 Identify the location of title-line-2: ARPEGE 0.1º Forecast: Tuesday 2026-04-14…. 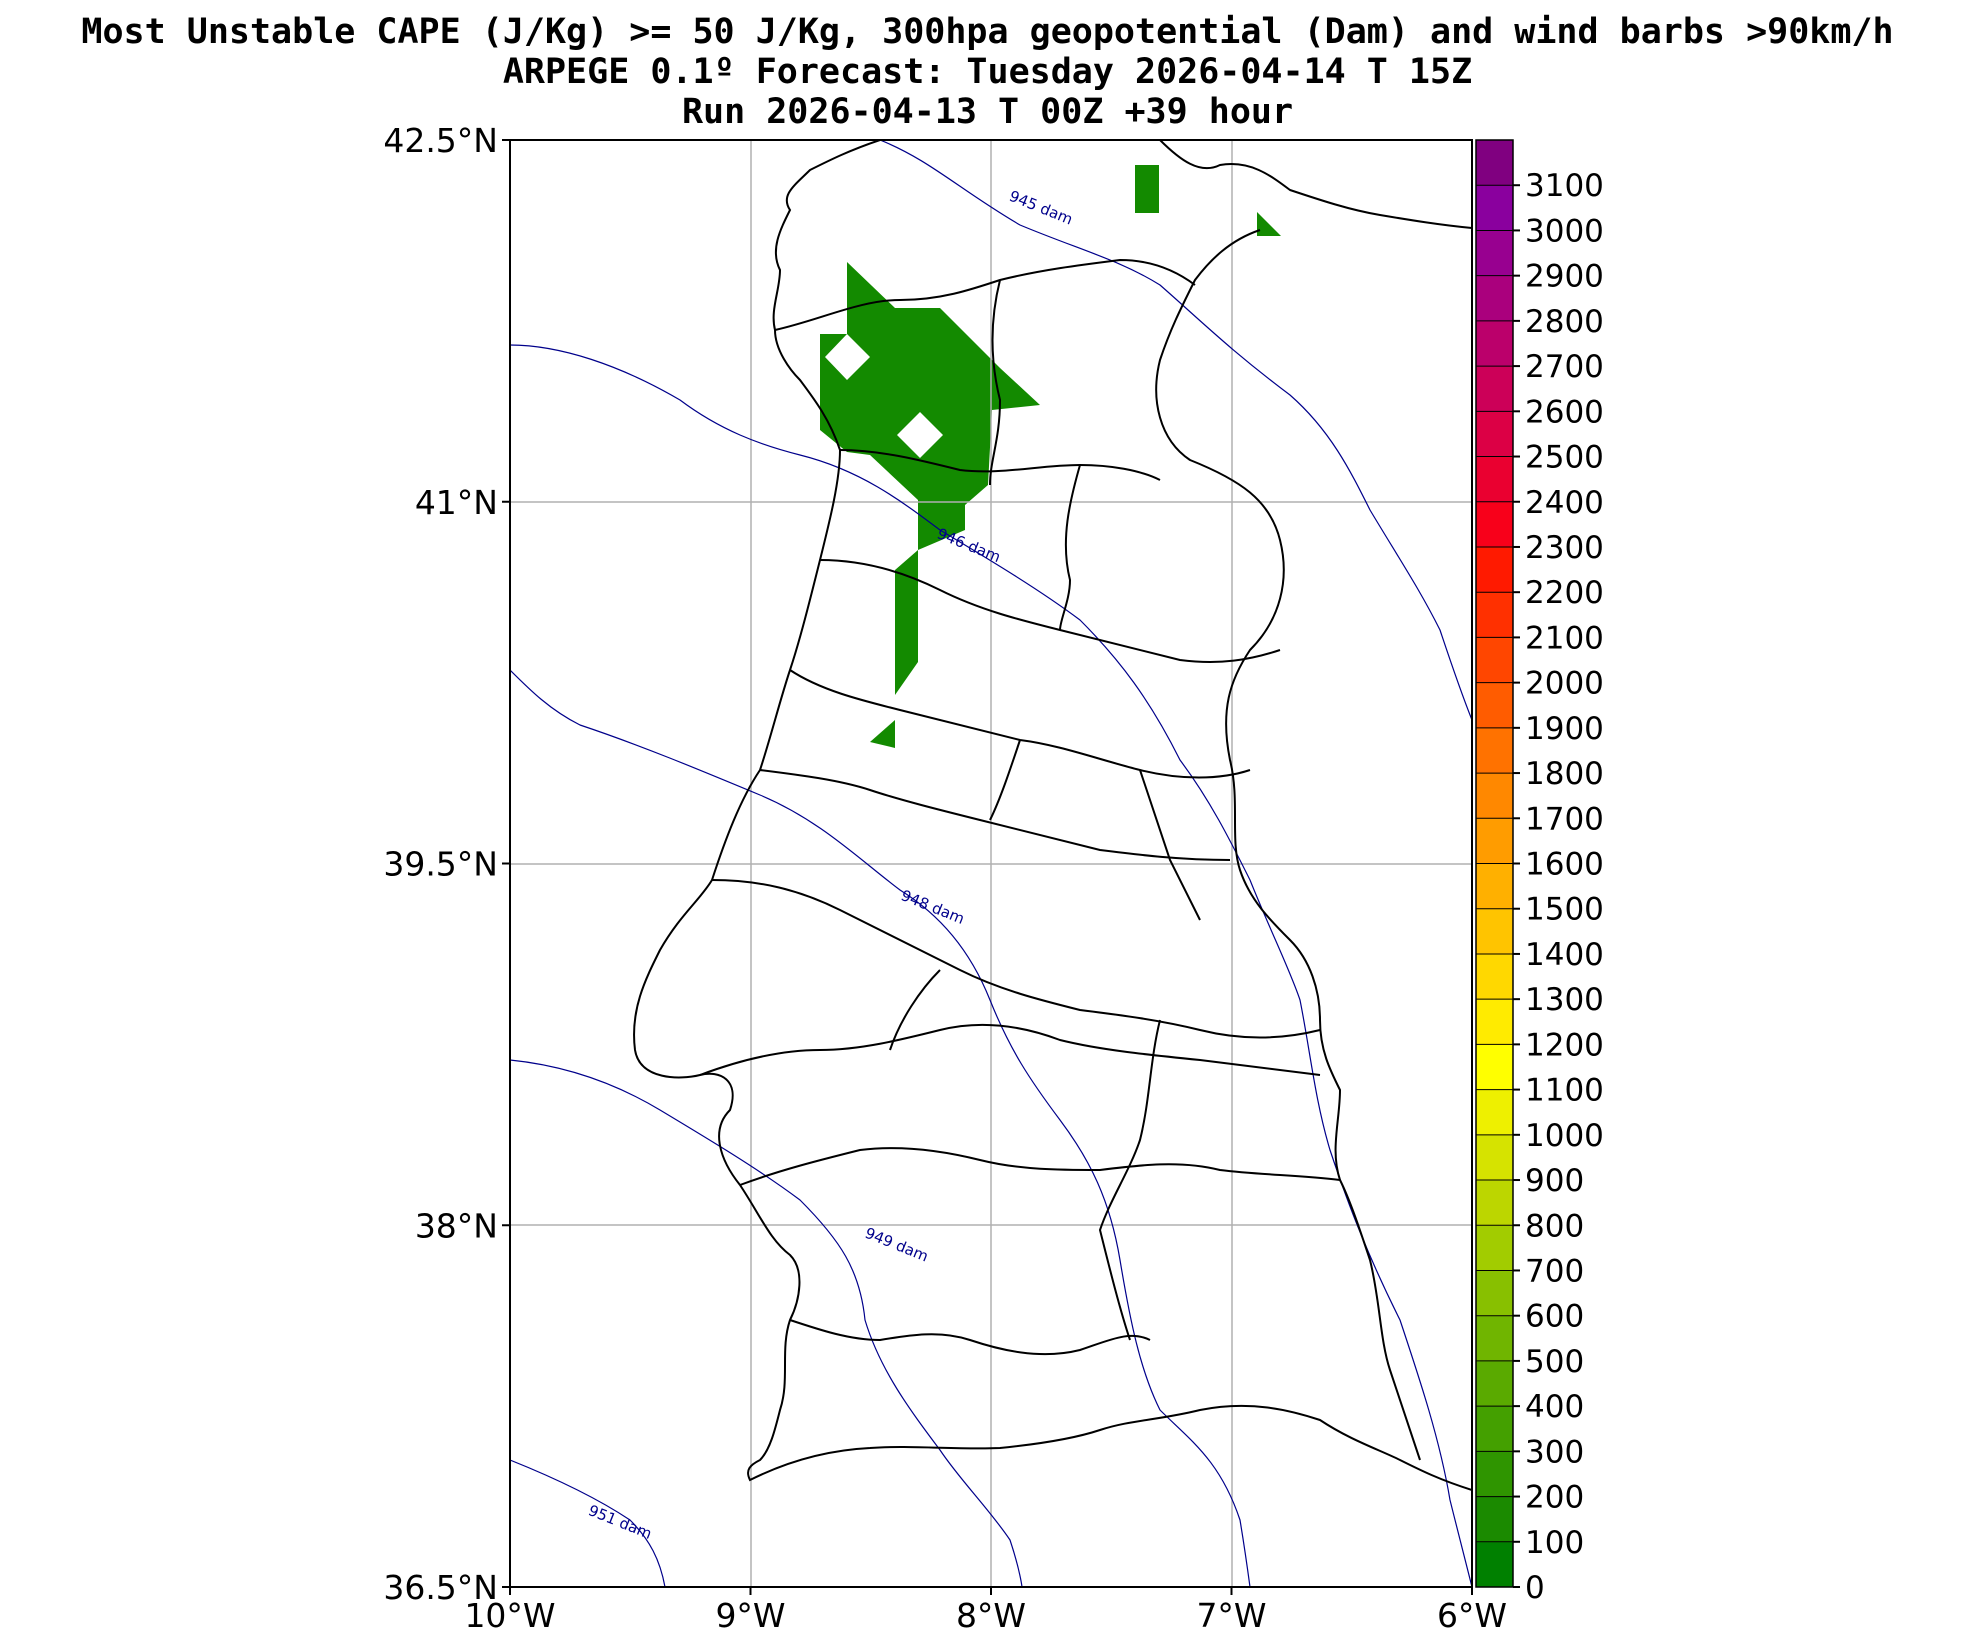
(987, 72).